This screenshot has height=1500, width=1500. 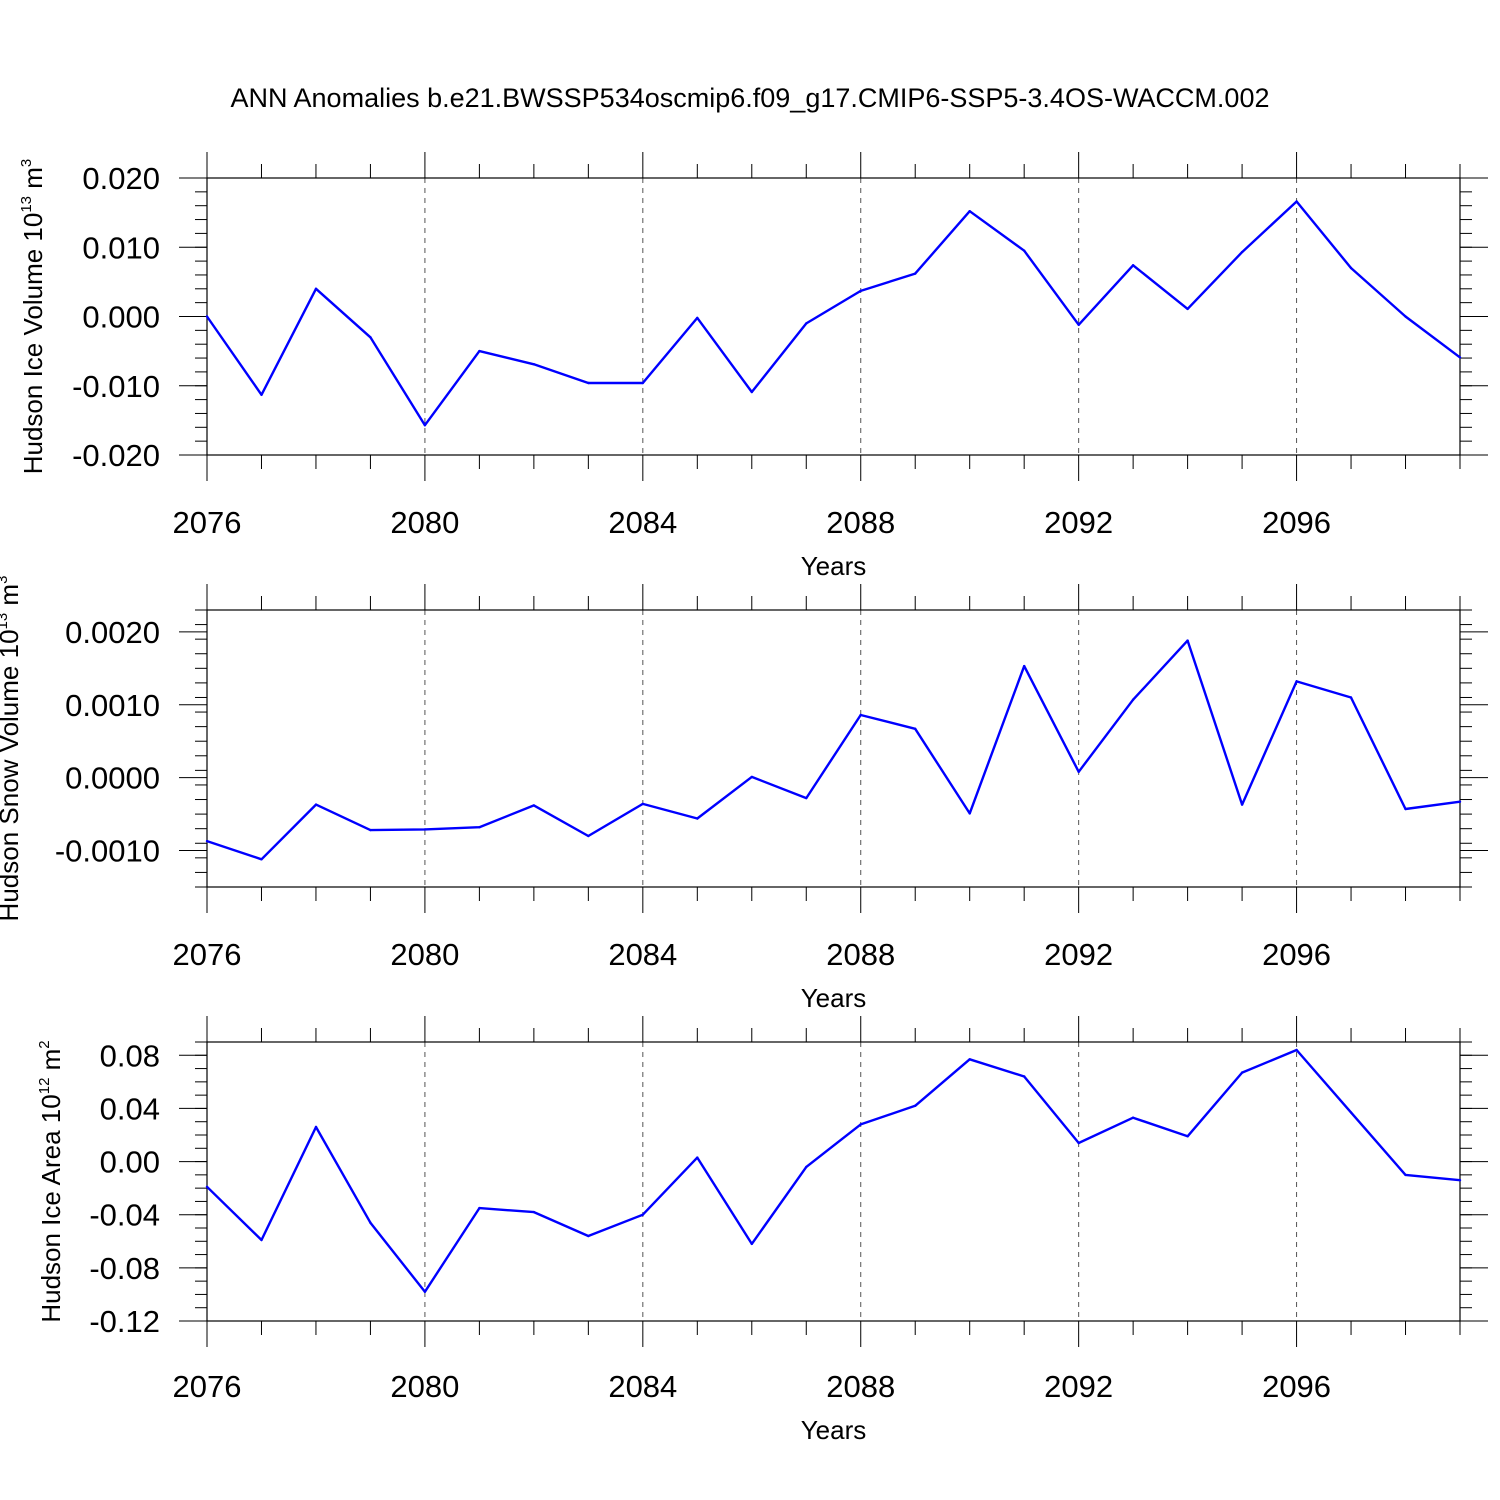 I want to click on y-tick-label: -0.0010, so click(x=107, y=851).